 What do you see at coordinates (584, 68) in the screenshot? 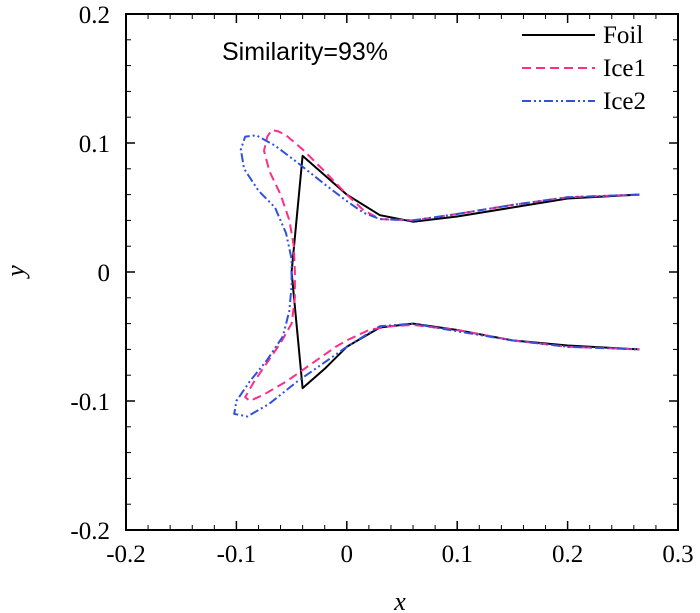
I see `legend: Foil Ice1 Ice2` at bounding box center [584, 68].